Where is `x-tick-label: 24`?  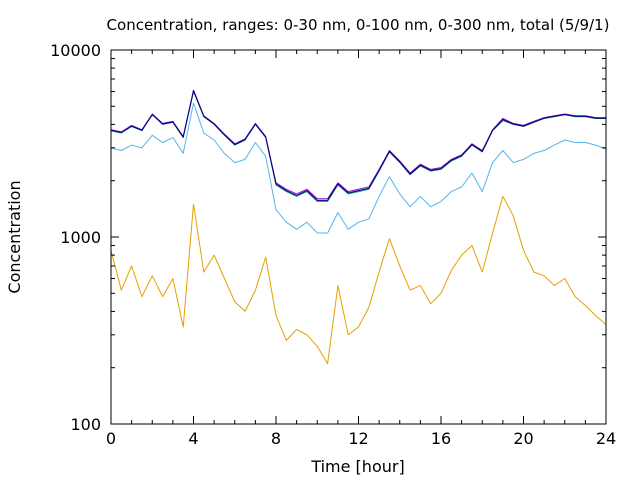
x-tick-label: 24 is located at coordinates (606, 438).